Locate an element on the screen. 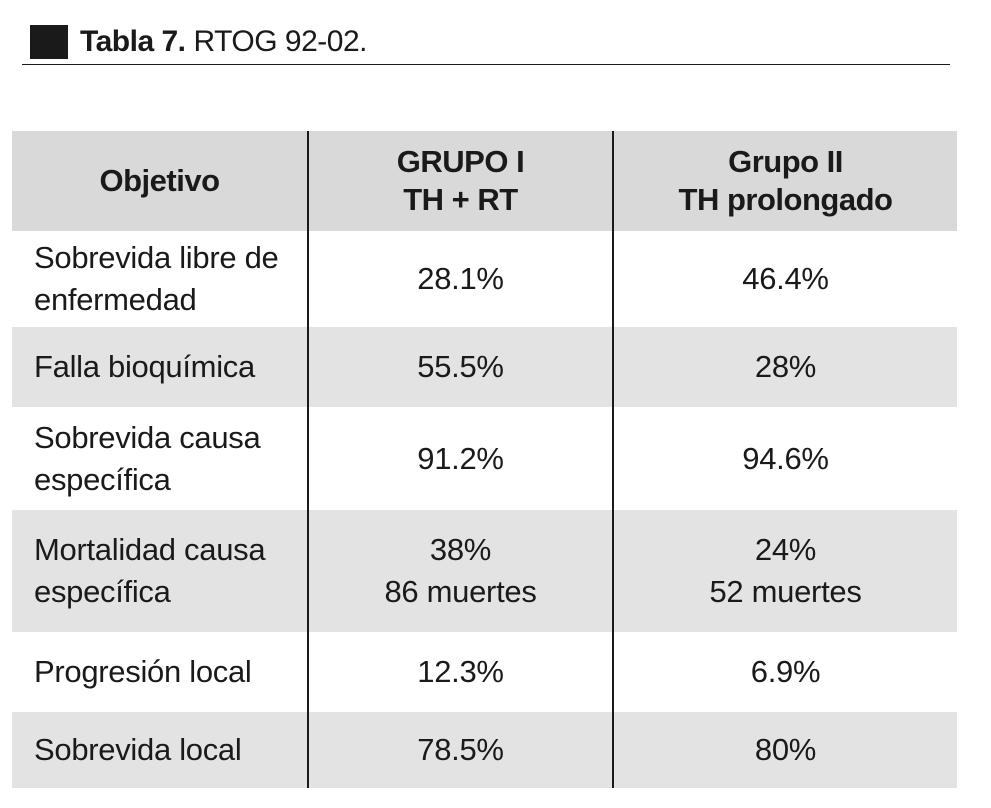  caption-square-icon is located at coordinates (49, 42).